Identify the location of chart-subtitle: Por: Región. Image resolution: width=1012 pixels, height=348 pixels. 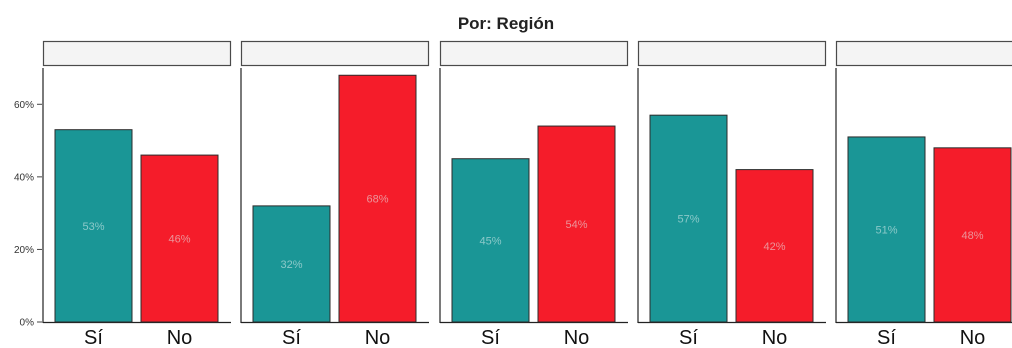
(506, 23).